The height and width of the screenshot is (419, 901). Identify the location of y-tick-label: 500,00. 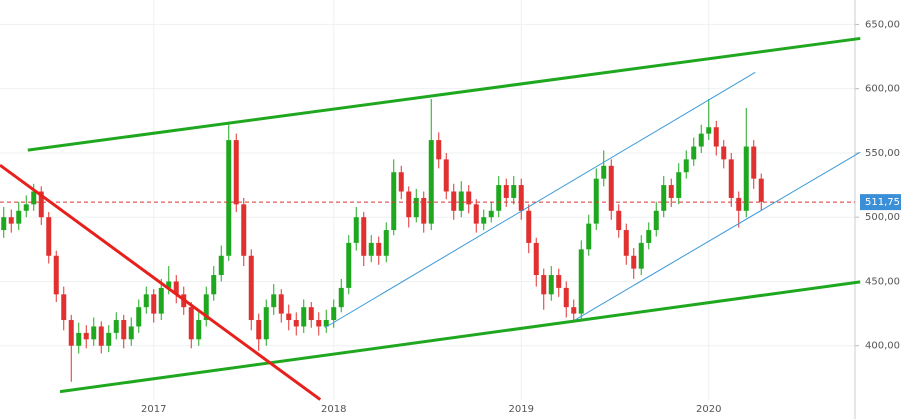
(882, 217).